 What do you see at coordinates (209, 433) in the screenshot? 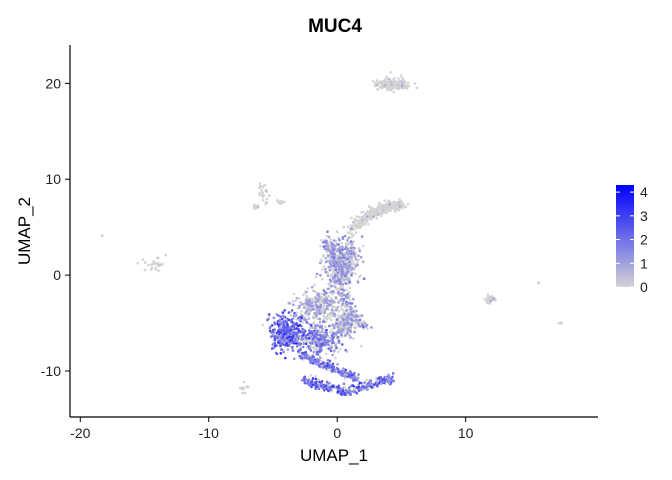
I see `x-tick-label: -10` at bounding box center [209, 433].